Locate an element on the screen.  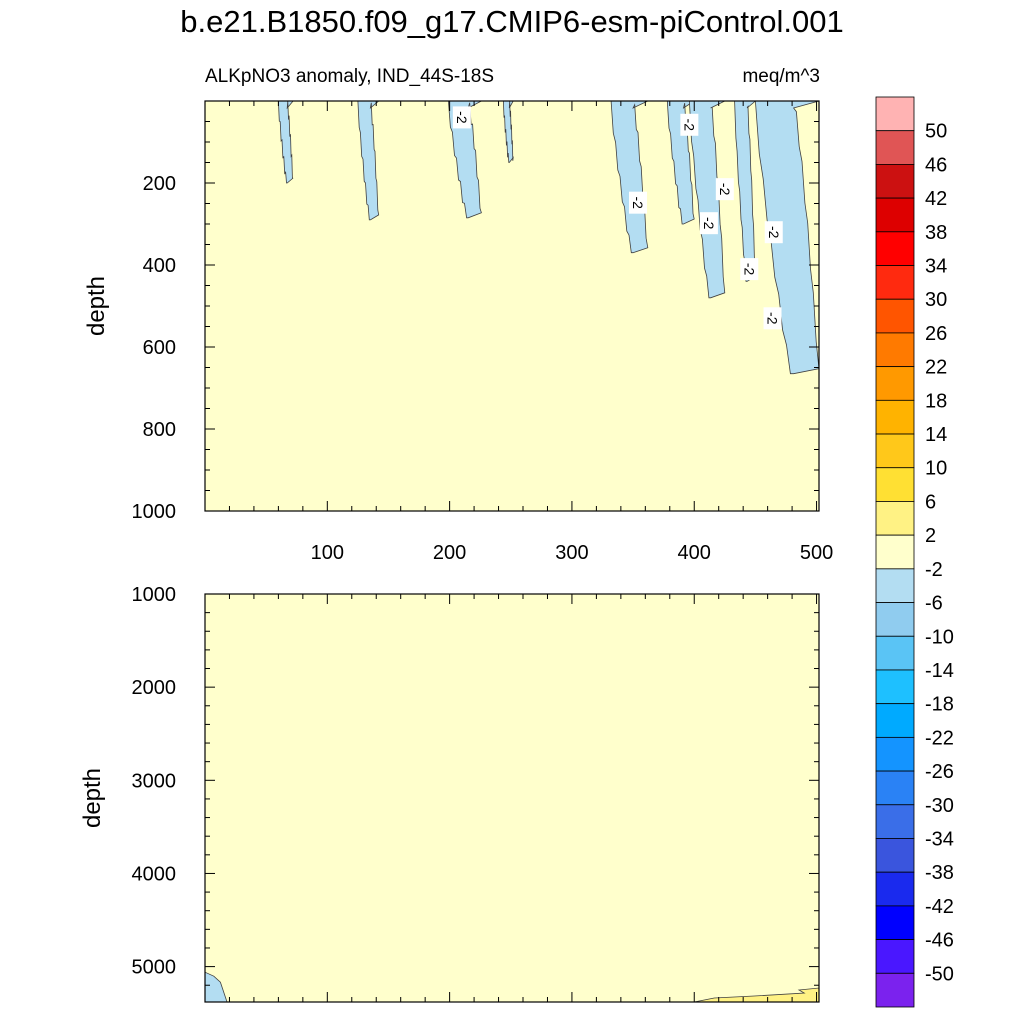
y-tick-label: 800 is located at coordinates (159, 430).